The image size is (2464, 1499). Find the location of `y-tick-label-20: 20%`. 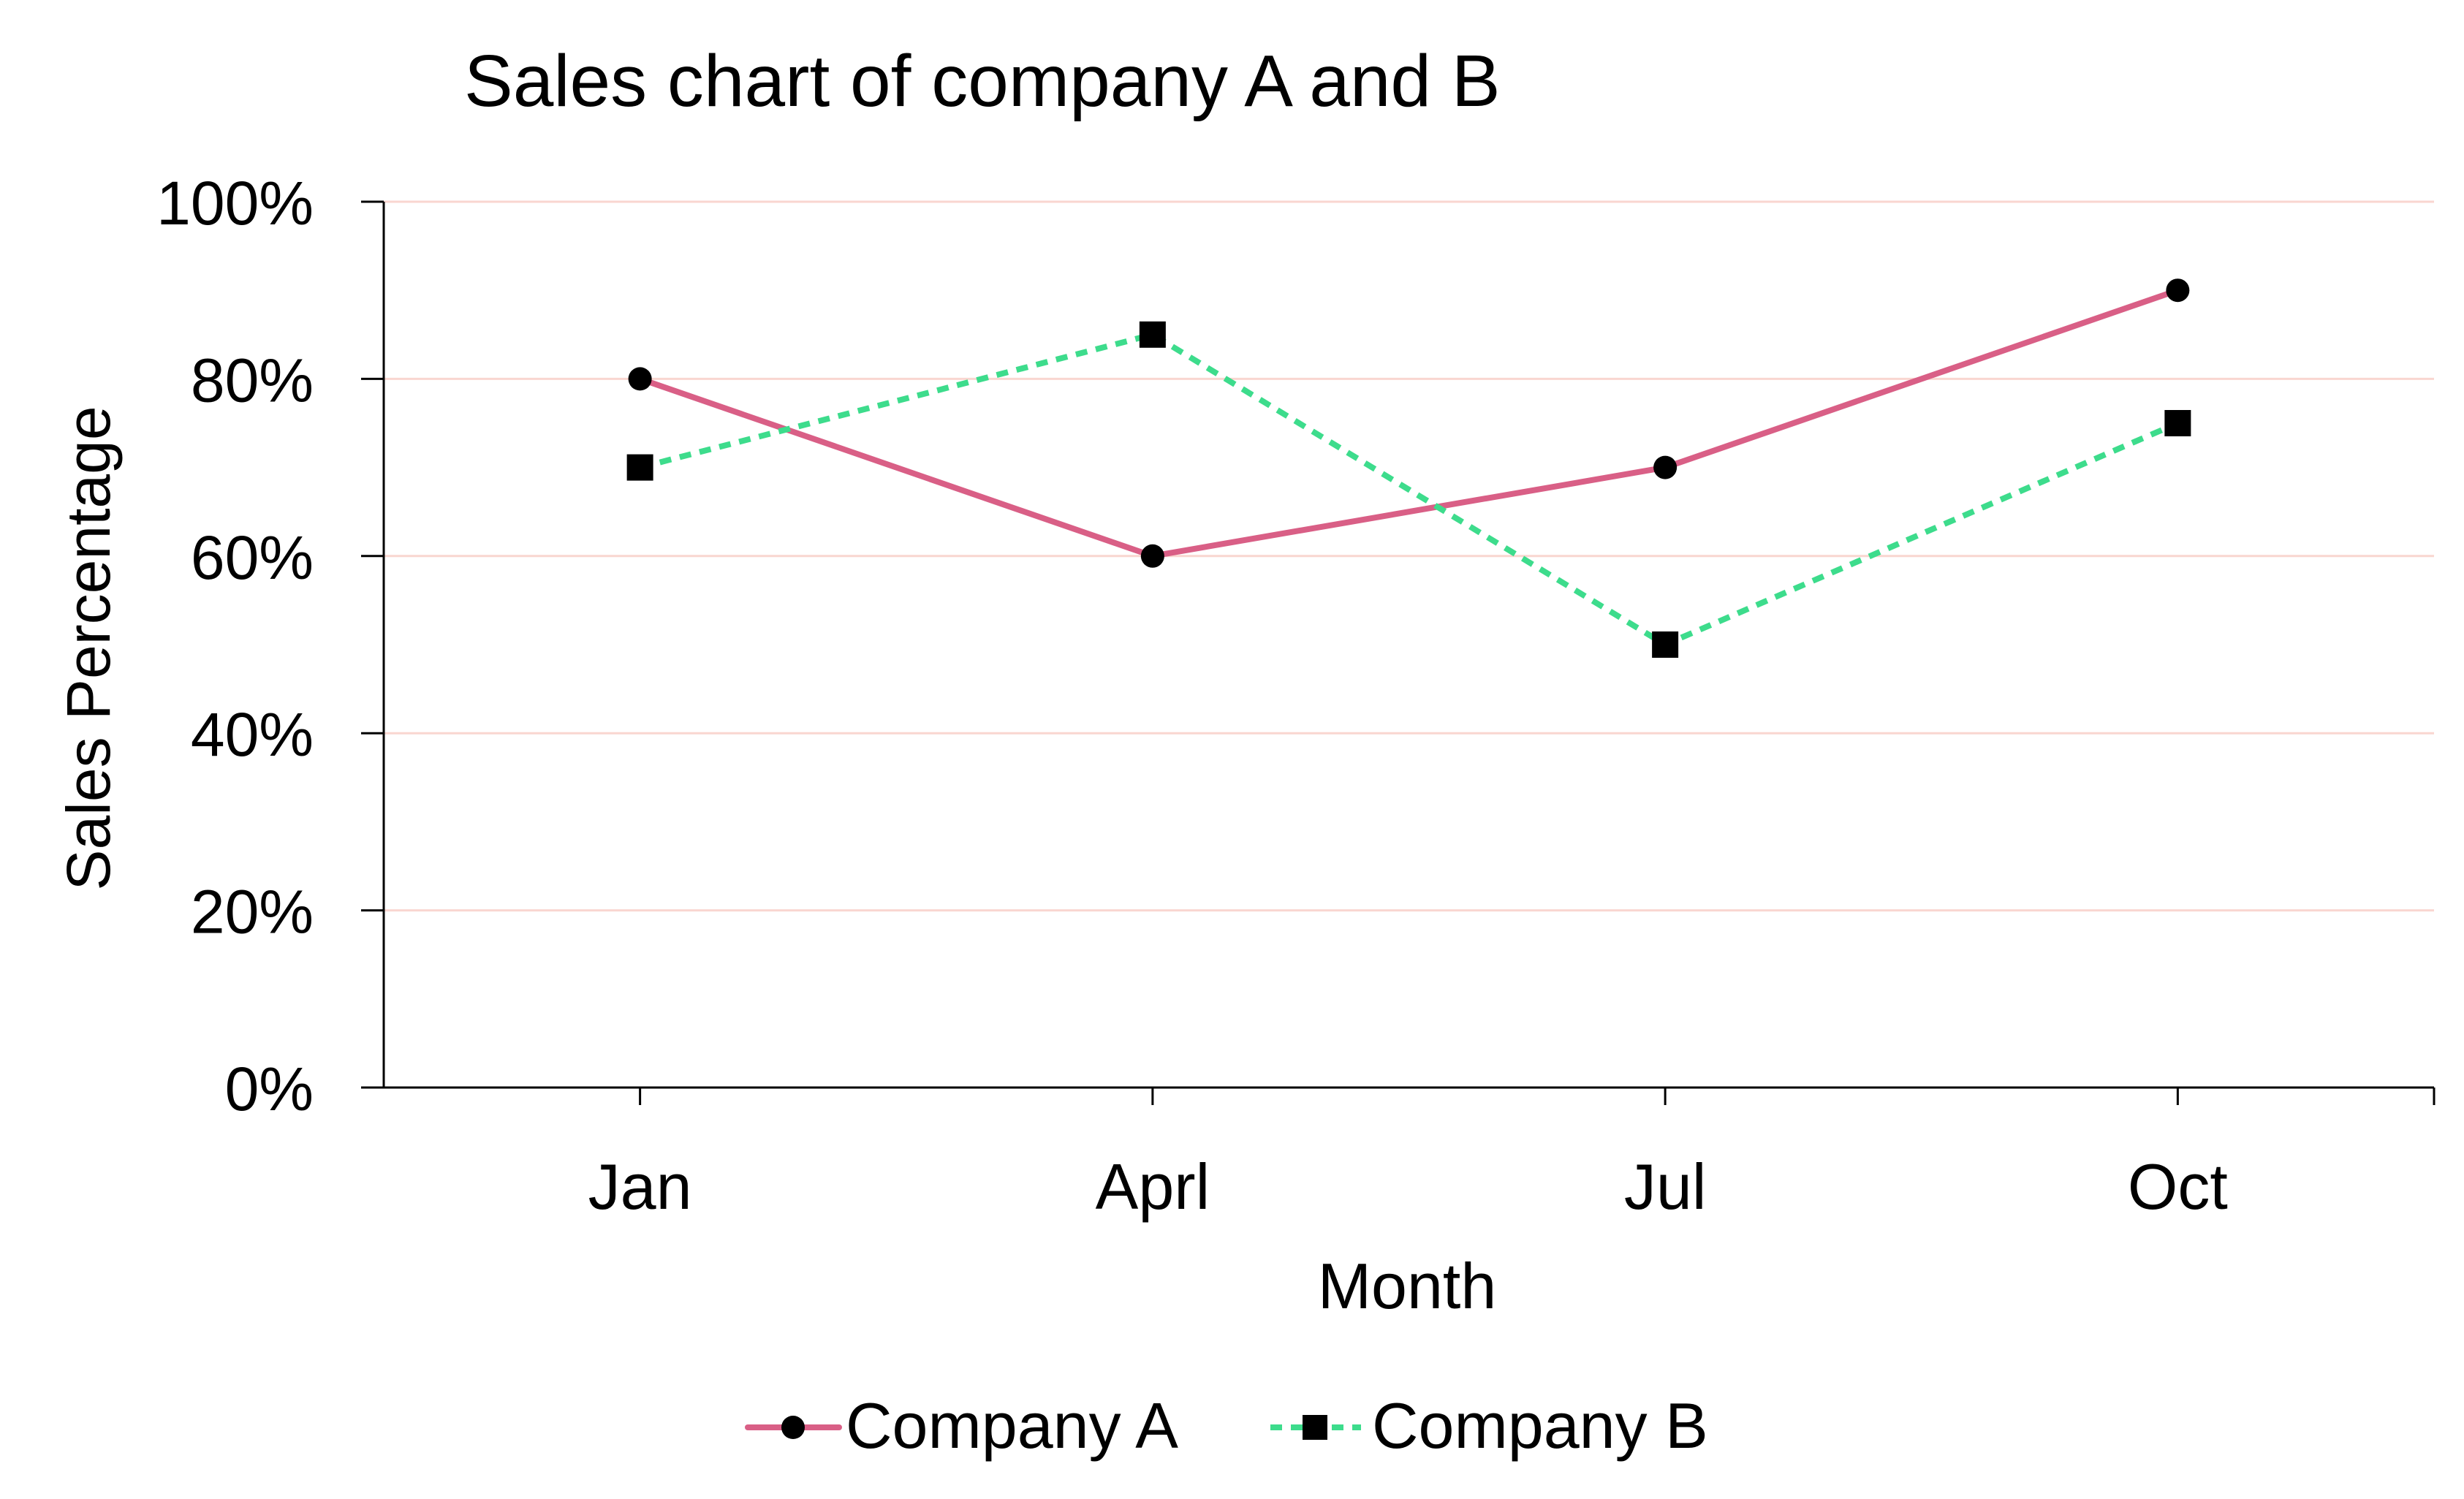

y-tick-label-20: 20% is located at coordinates (252, 912).